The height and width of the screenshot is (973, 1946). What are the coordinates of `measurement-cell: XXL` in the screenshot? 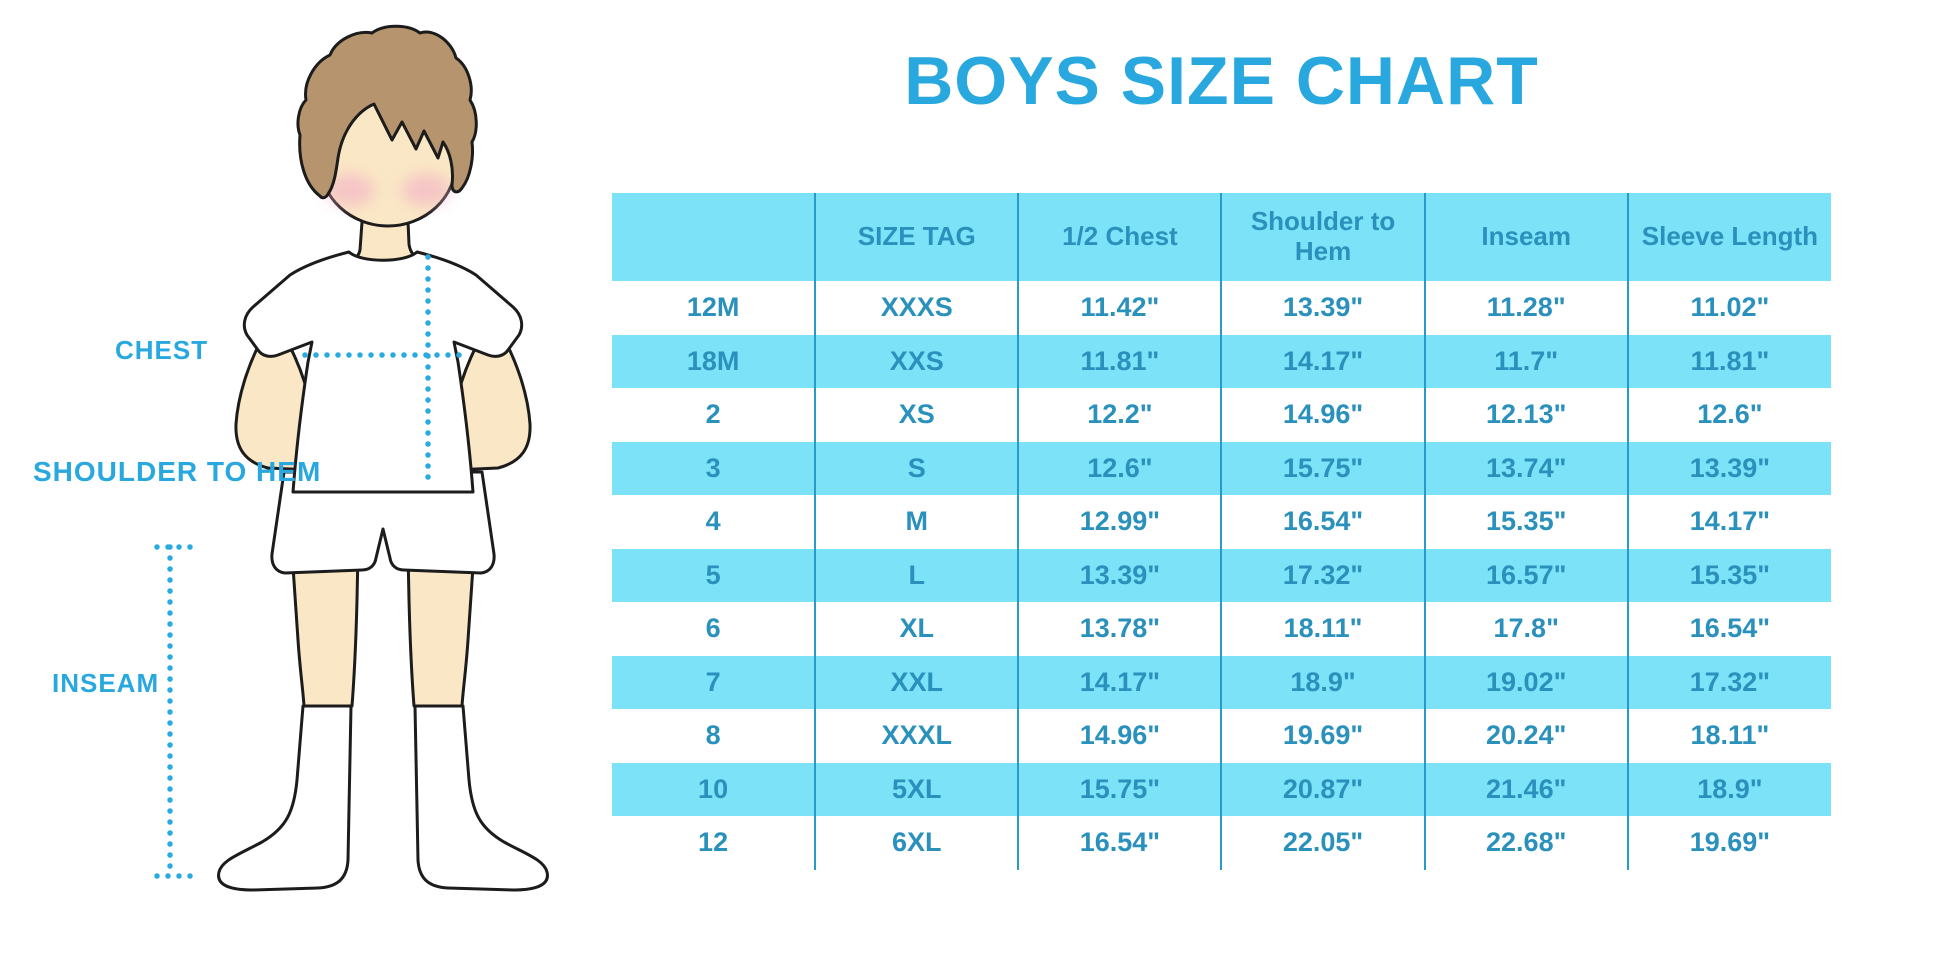 It's located at (916, 682).